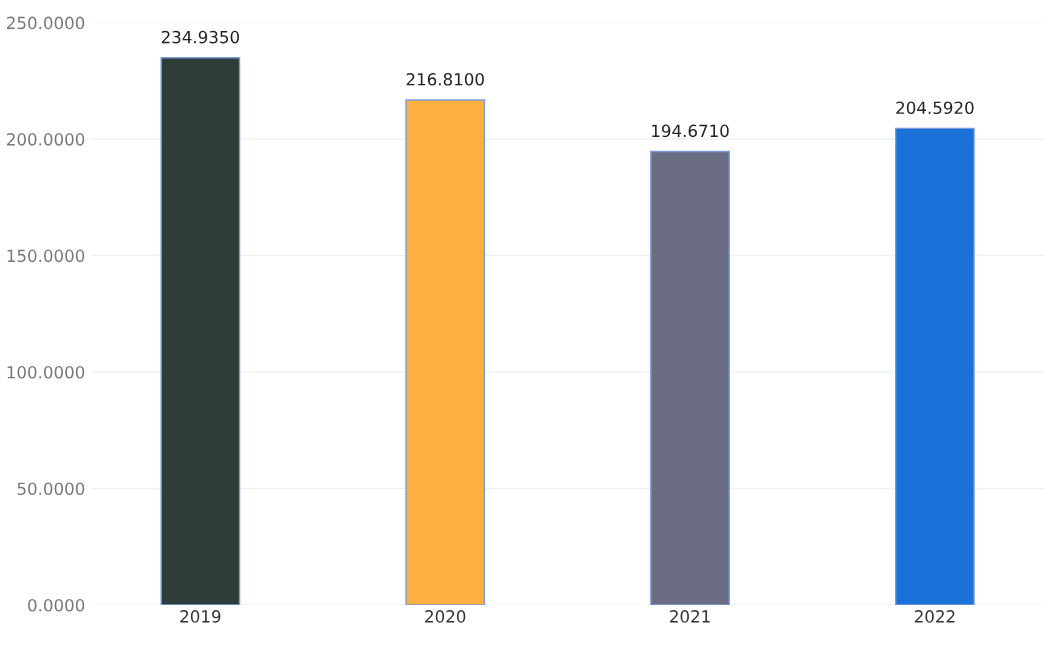 The image size is (1061, 647). I want to click on y-tick-label: 250.0000, so click(46, 23).